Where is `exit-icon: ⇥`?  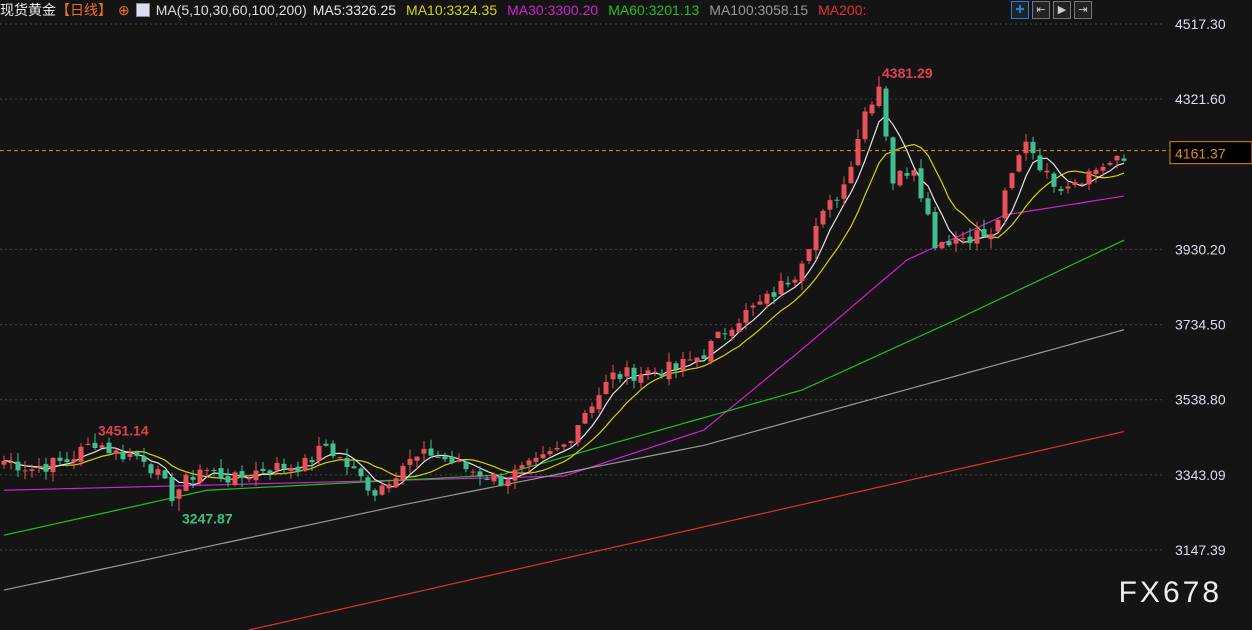
exit-icon: ⇥ is located at coordinates (1083, 10).